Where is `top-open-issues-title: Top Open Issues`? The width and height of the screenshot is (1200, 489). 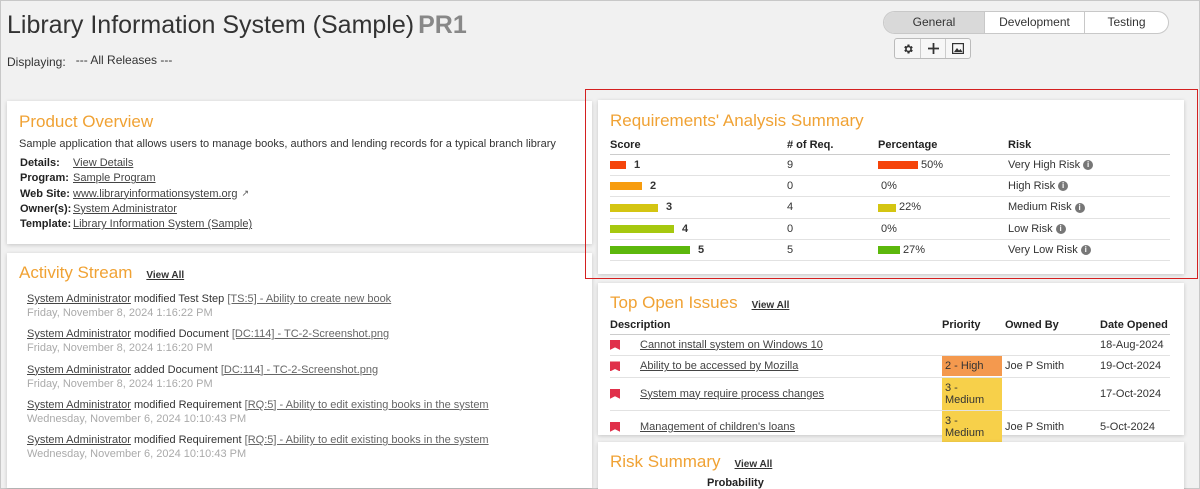 top-open-issues-title: Top Open Issues is located at coordinates (674, 302).